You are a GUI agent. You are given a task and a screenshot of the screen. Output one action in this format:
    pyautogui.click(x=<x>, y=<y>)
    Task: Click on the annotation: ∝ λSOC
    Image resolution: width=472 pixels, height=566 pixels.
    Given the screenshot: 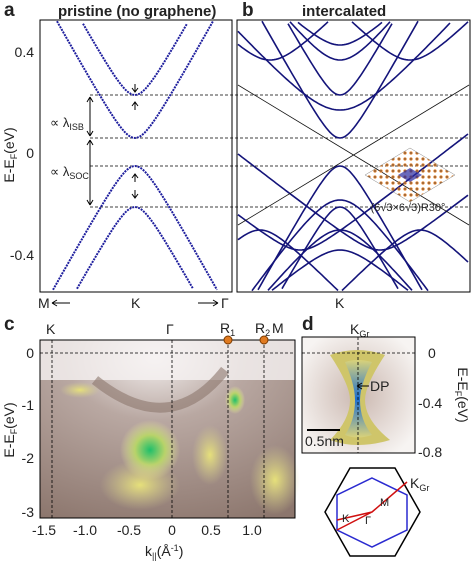 What is the action you would take?
    pyautogui.click(x=69, y=172)
    